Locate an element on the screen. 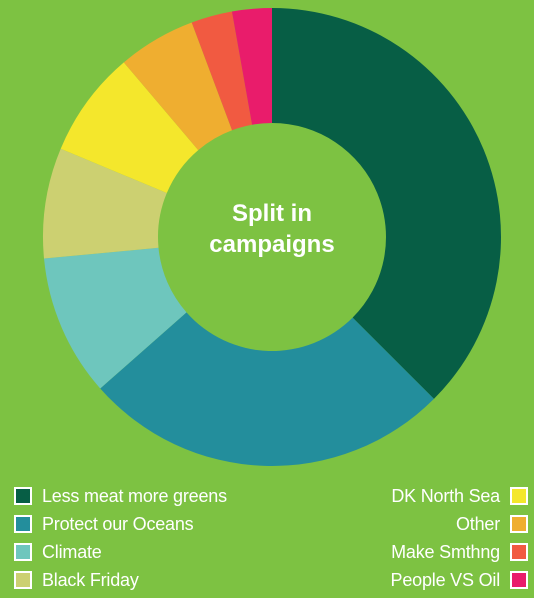 The width and height of the screenshot is (534, 598). chart-title: Split in campaigns is located at coordinates (272, 229).